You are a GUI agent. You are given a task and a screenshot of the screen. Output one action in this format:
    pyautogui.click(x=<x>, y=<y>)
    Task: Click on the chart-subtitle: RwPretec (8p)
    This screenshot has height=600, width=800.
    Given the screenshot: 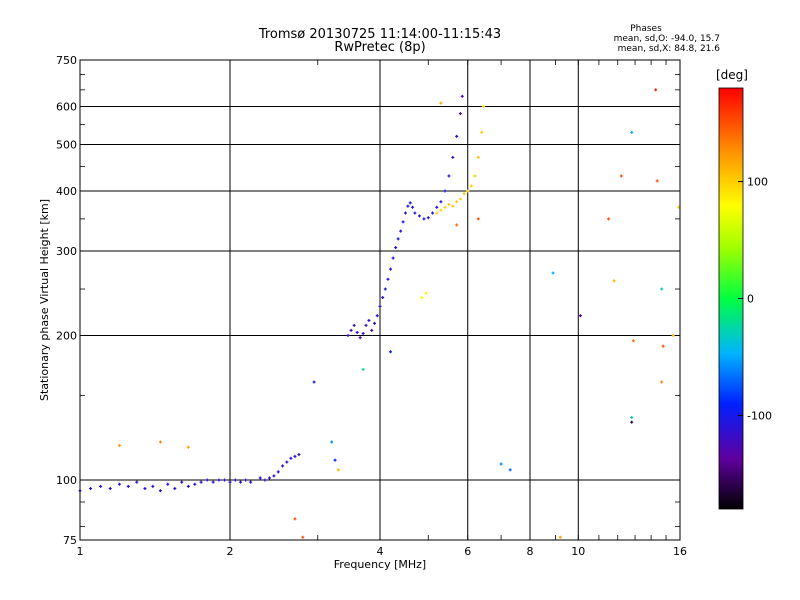 What is the action you would take?
    pyautogui.click(x=380, y=47)
    